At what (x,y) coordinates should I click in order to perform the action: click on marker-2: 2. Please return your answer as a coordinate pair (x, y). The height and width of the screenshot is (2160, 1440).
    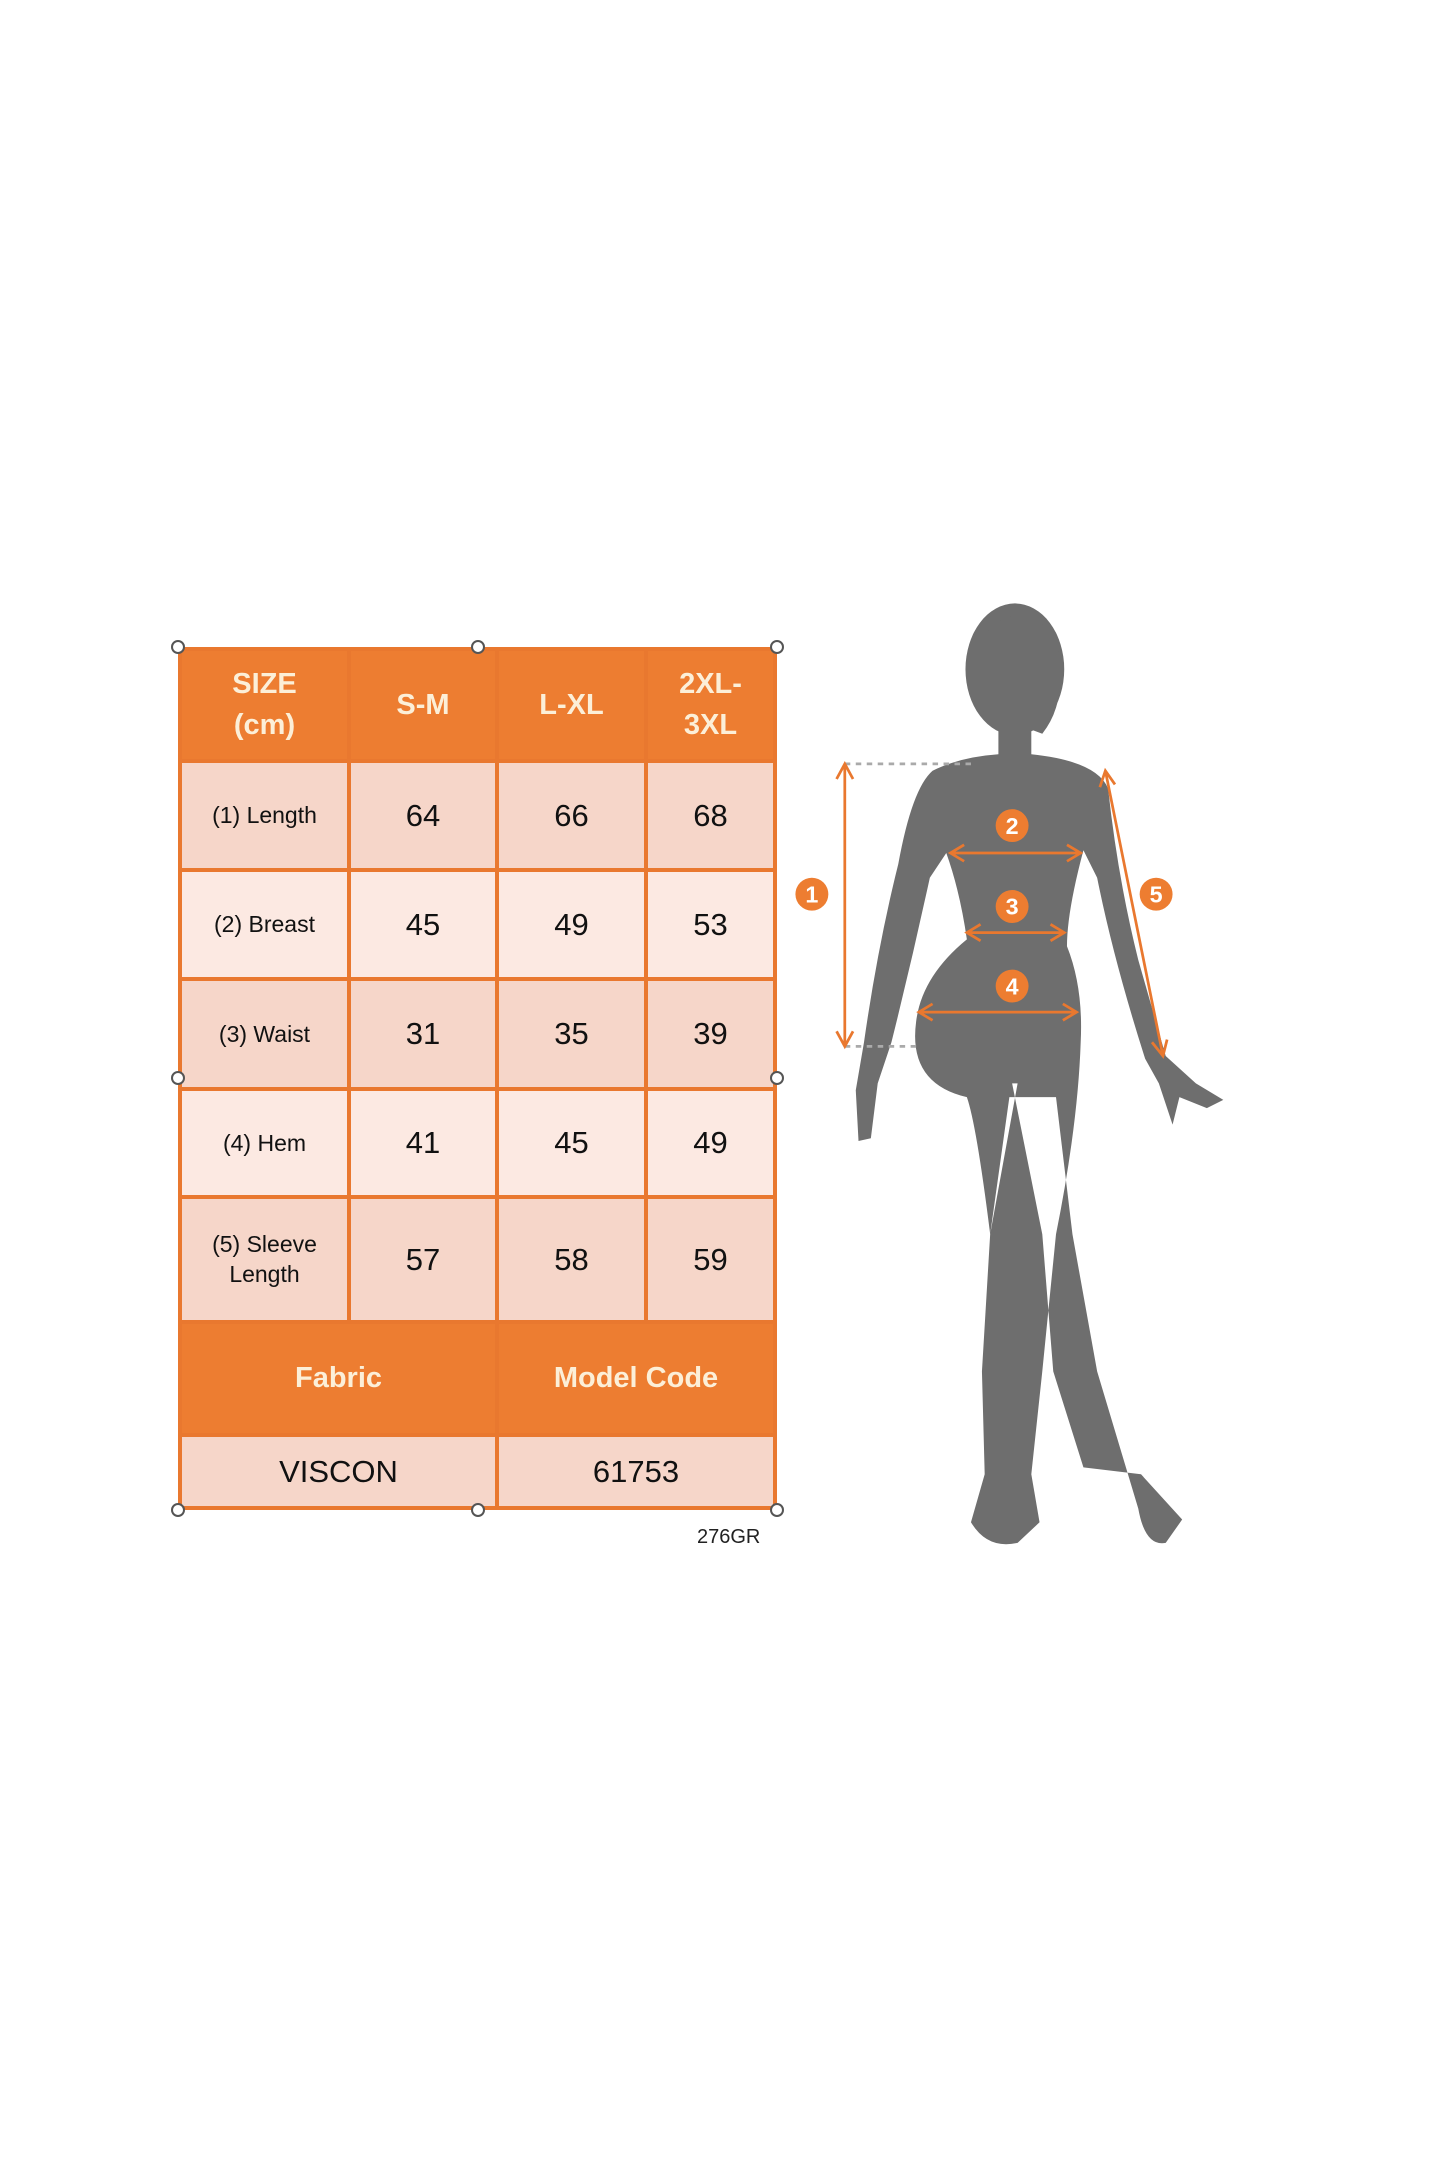
    Looking at the image, I should click on (1012, 826).